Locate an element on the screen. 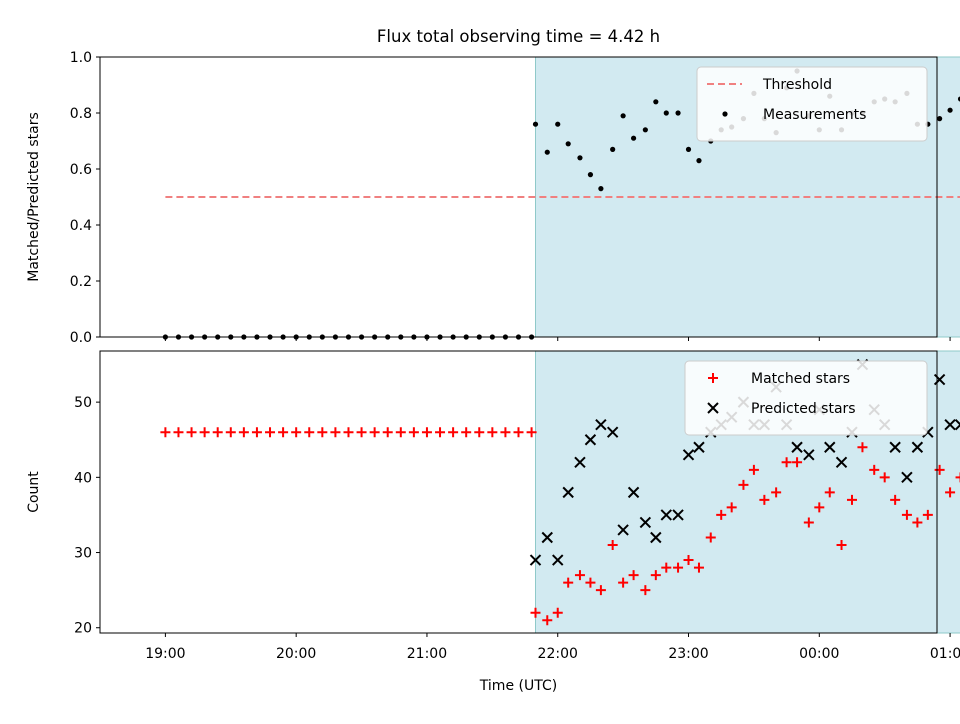 This screenshot has width=960, height=724. x-tick-label: 00:00 is located at coordinates (819, 654).